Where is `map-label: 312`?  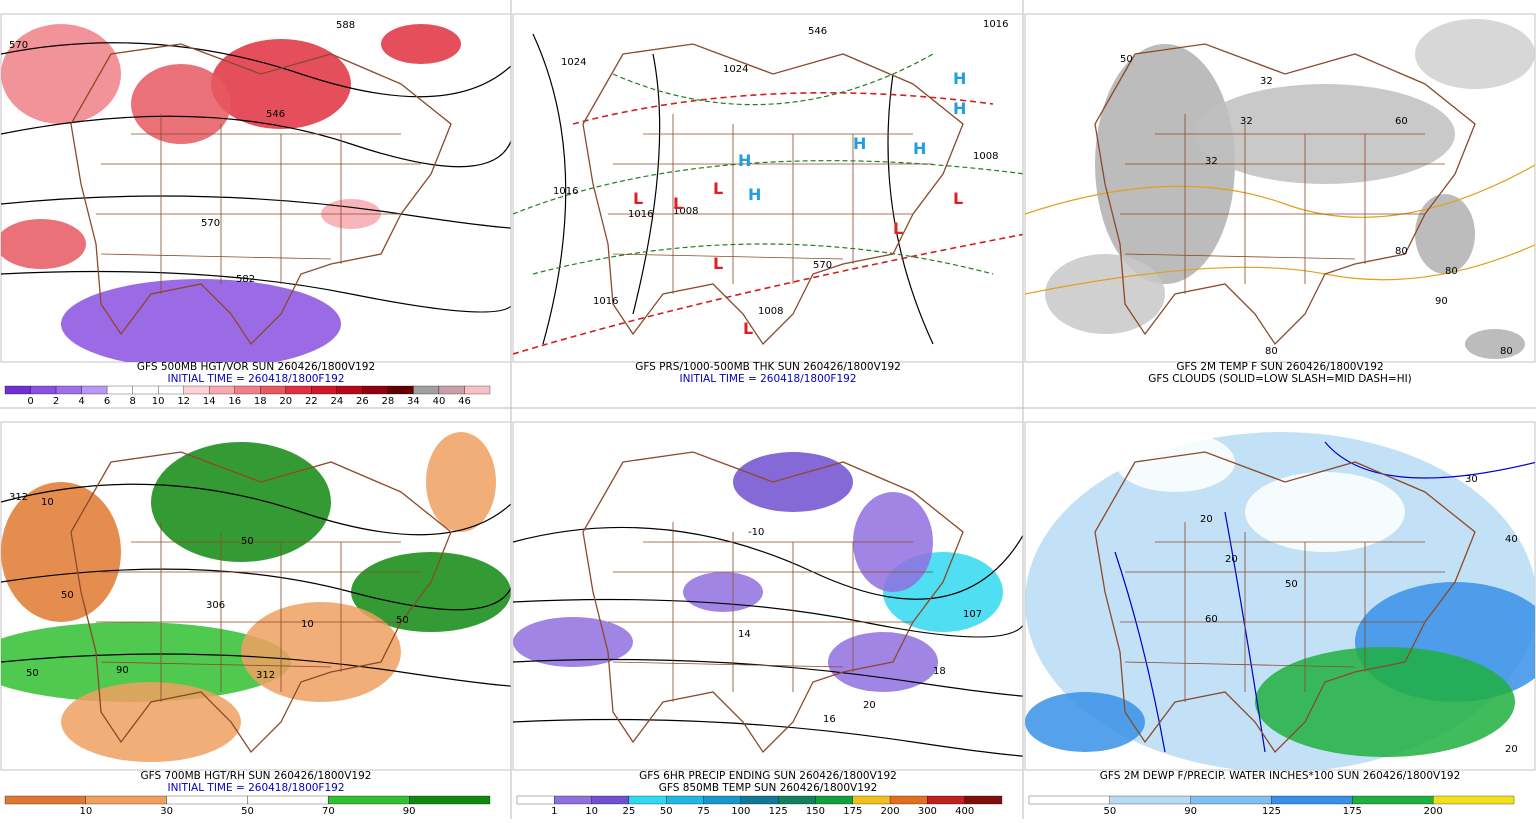
map-label: 312 is located at coordinates (265, 675).